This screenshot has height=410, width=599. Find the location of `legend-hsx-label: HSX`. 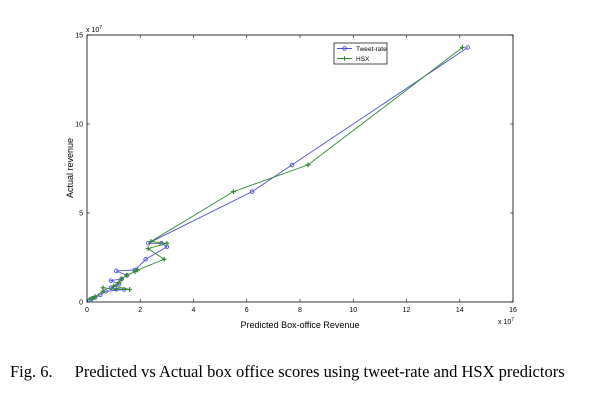

legend-hsx-label: HSX is located at coordinates (363, 59).